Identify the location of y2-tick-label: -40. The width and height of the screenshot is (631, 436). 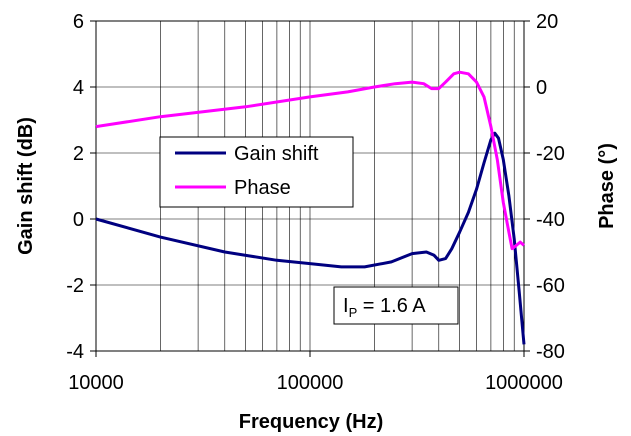
(550, 220).